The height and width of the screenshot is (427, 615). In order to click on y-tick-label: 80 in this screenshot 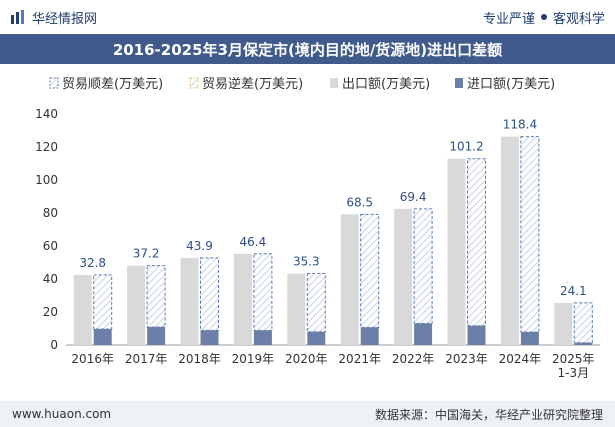, I will do `click(50, 213)`.